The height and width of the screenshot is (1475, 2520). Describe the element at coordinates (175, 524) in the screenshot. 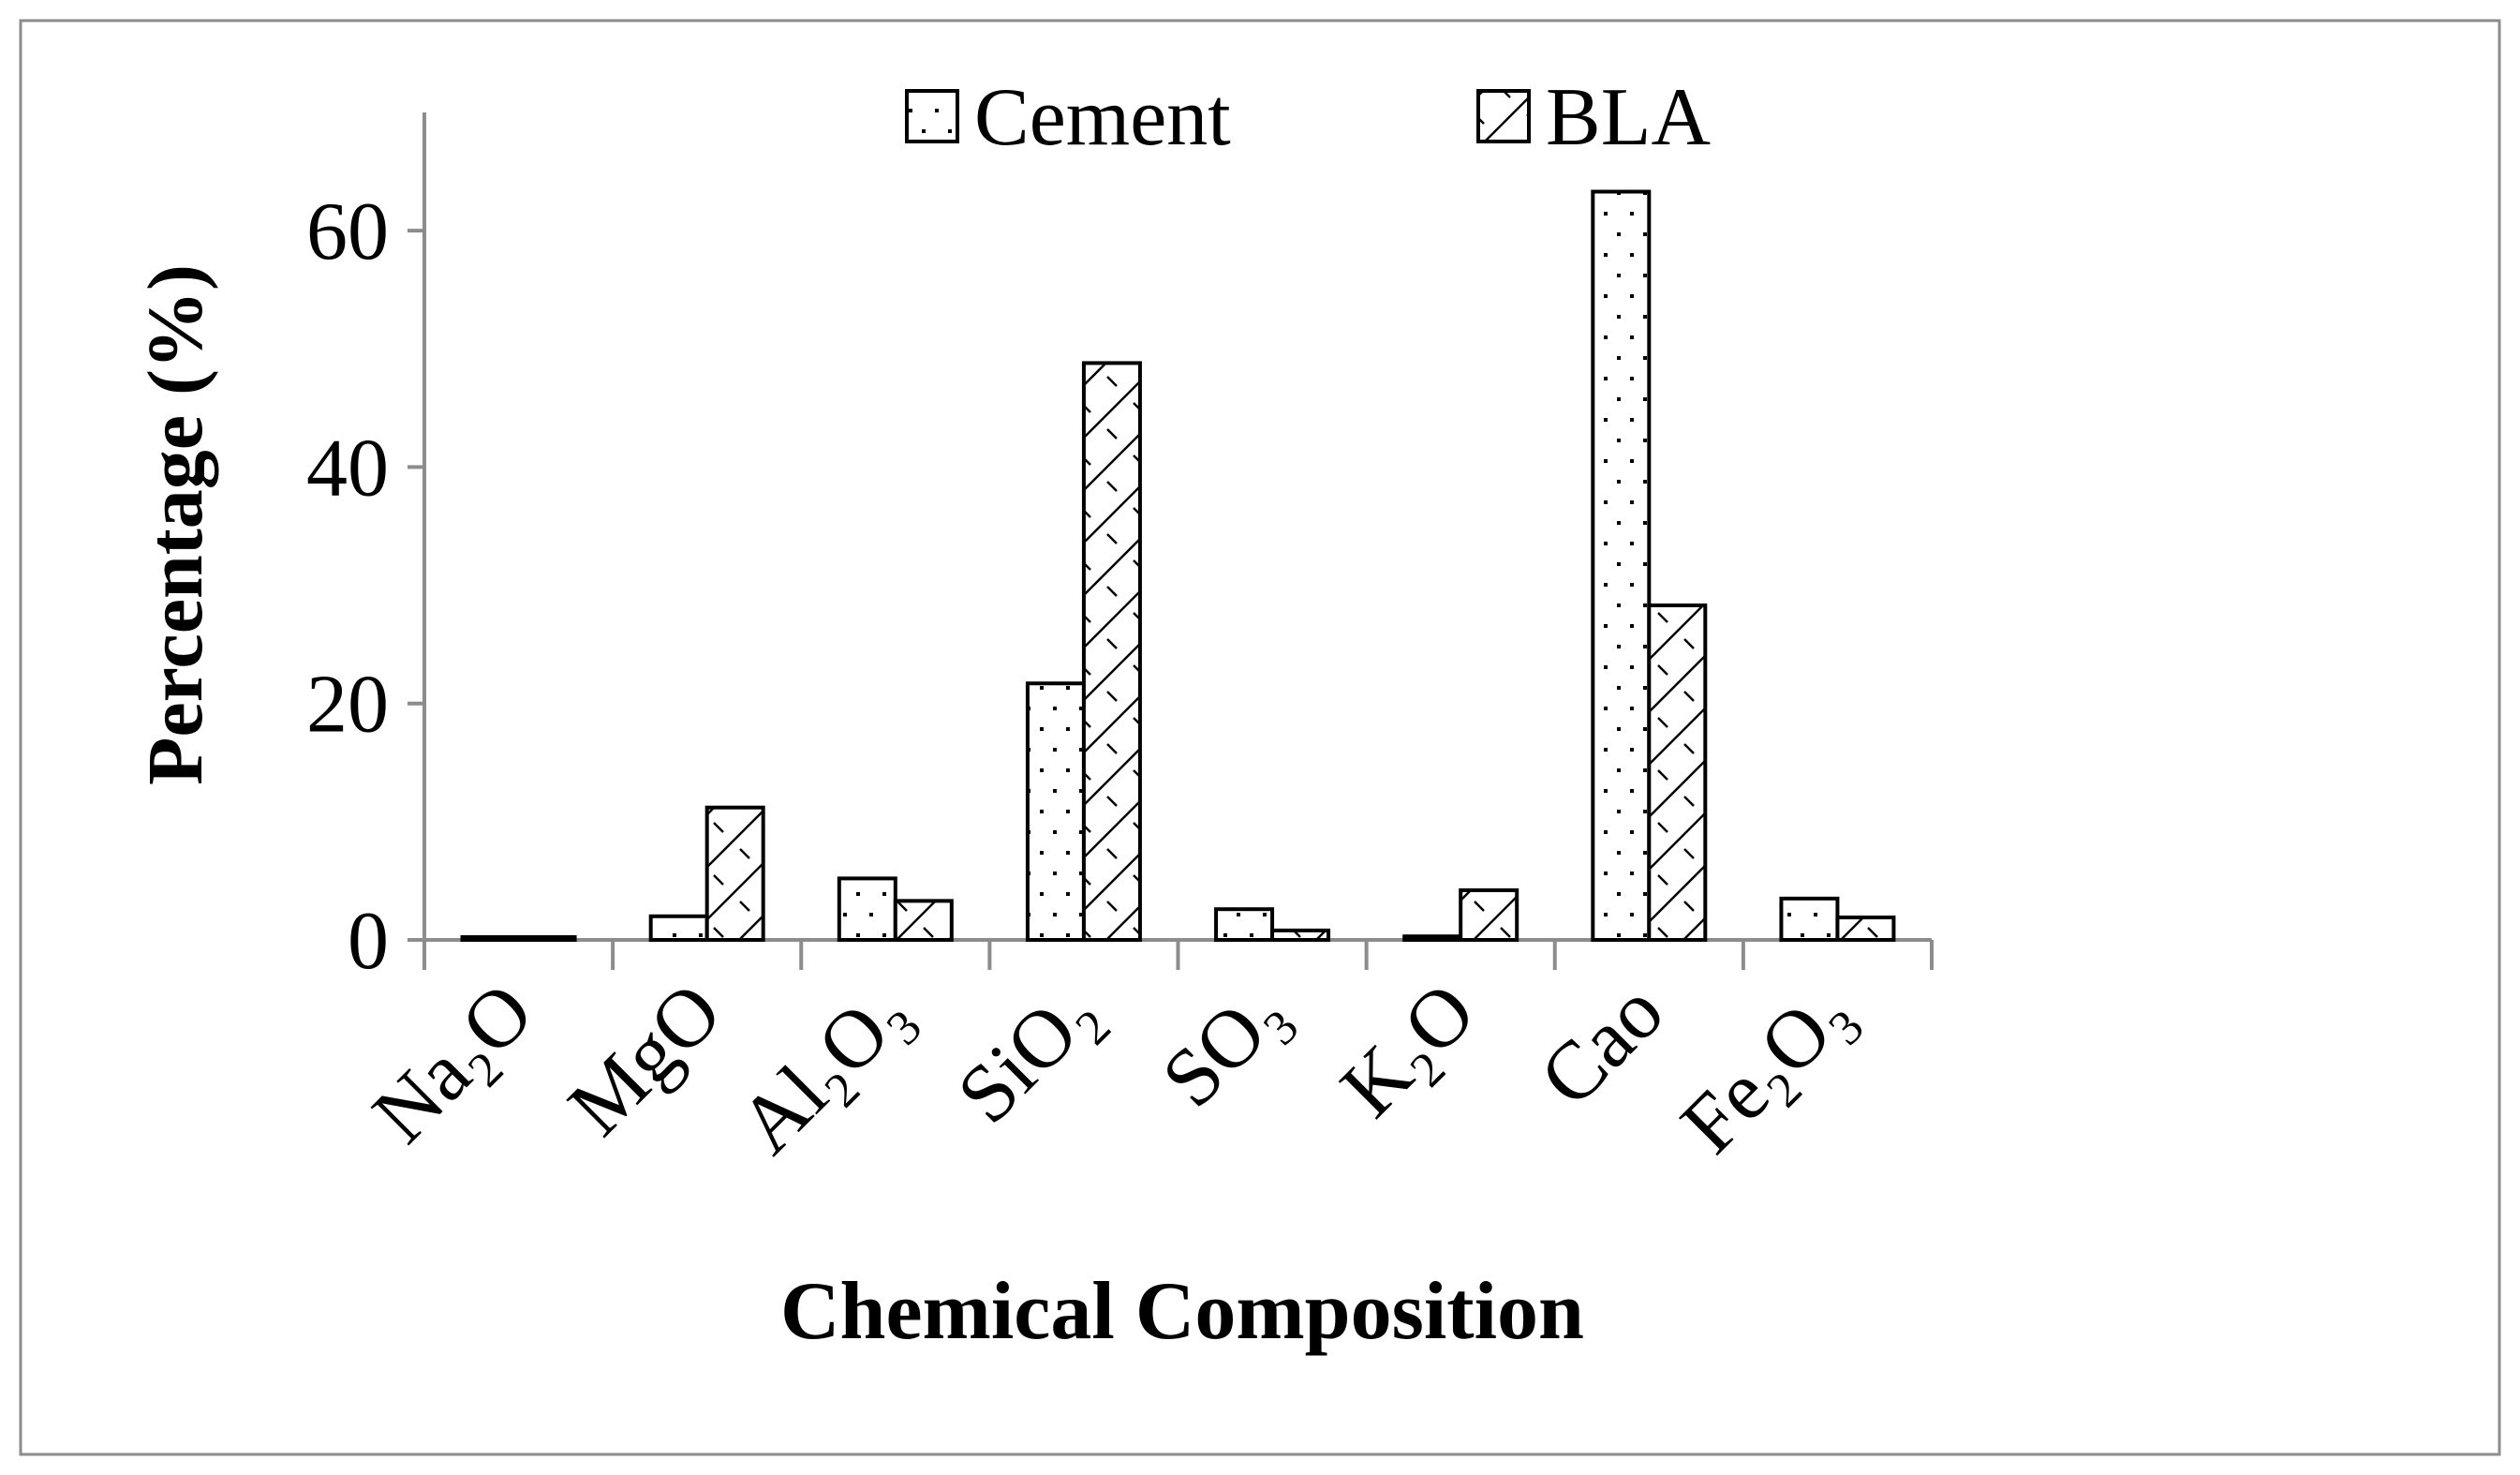

I see `y-axis-title: Percentage (%)` at that location.